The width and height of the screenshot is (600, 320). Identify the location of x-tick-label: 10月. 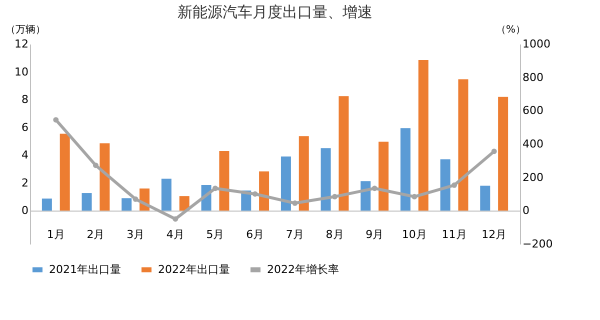
(414, 235).